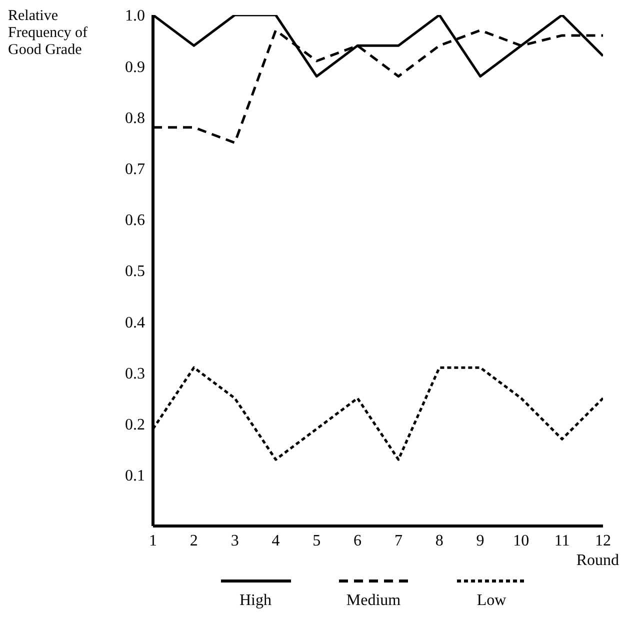  I want to click on y-tick-label: 0.4, so click(135, 323).